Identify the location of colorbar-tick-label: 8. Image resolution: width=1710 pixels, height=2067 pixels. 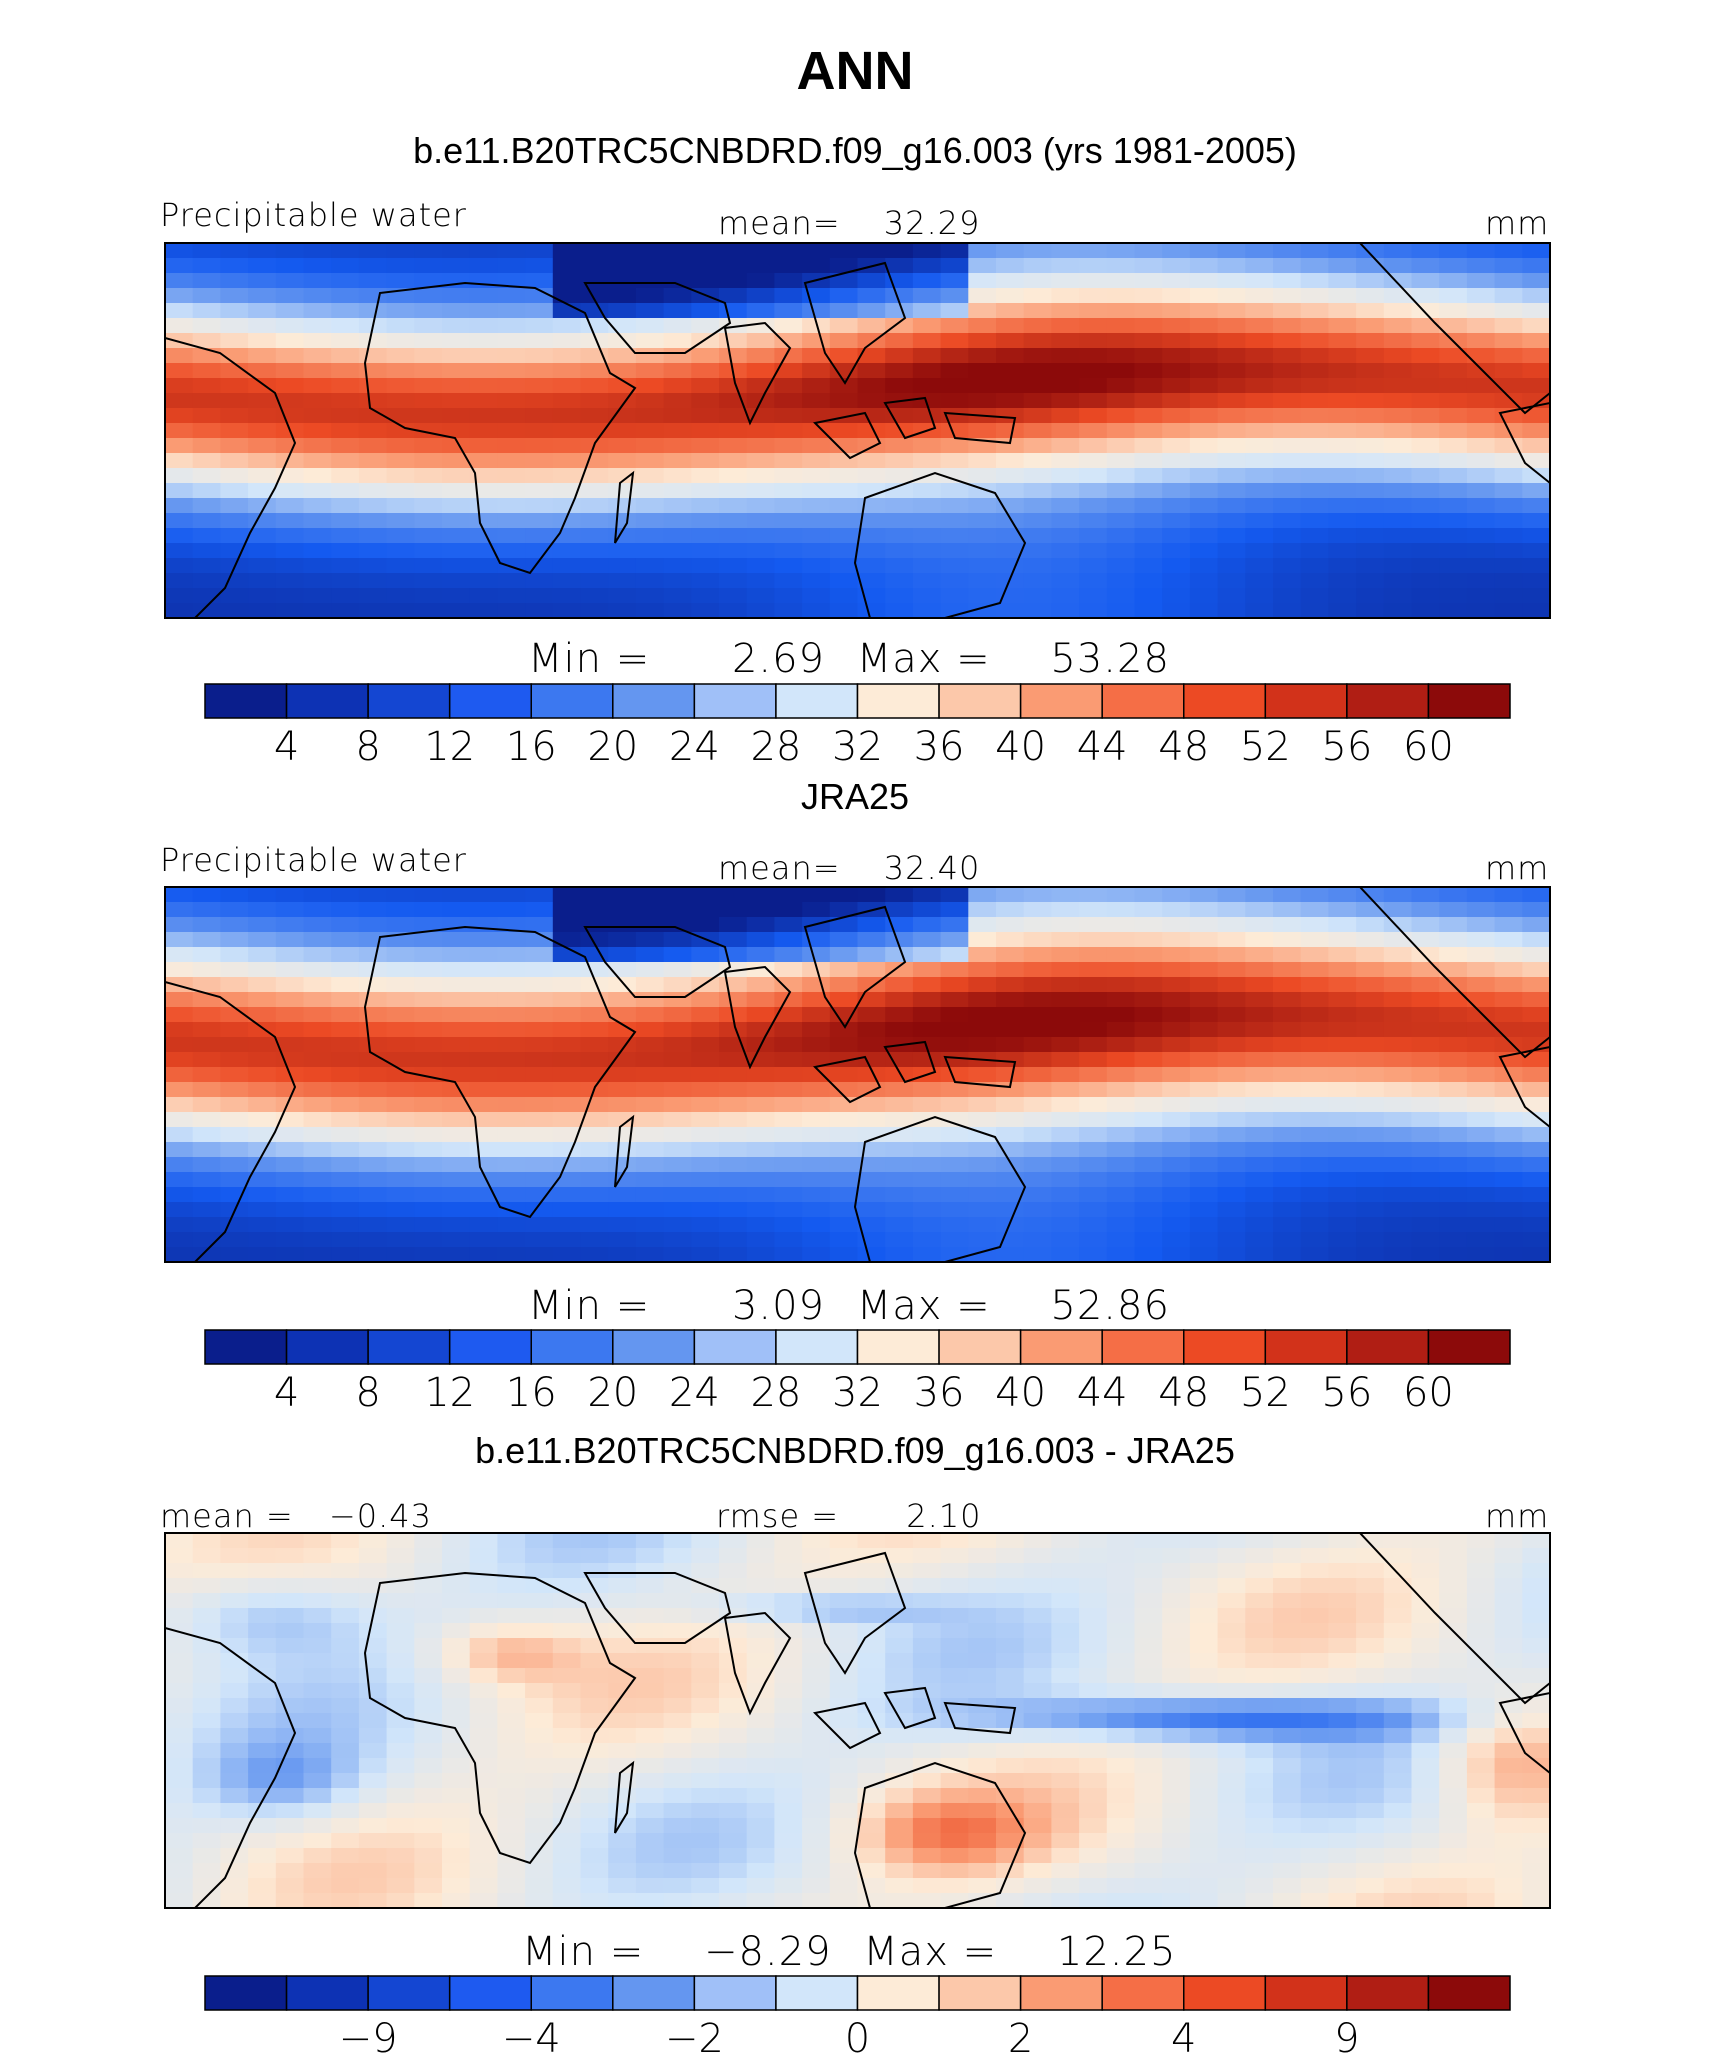
(367, 1393).